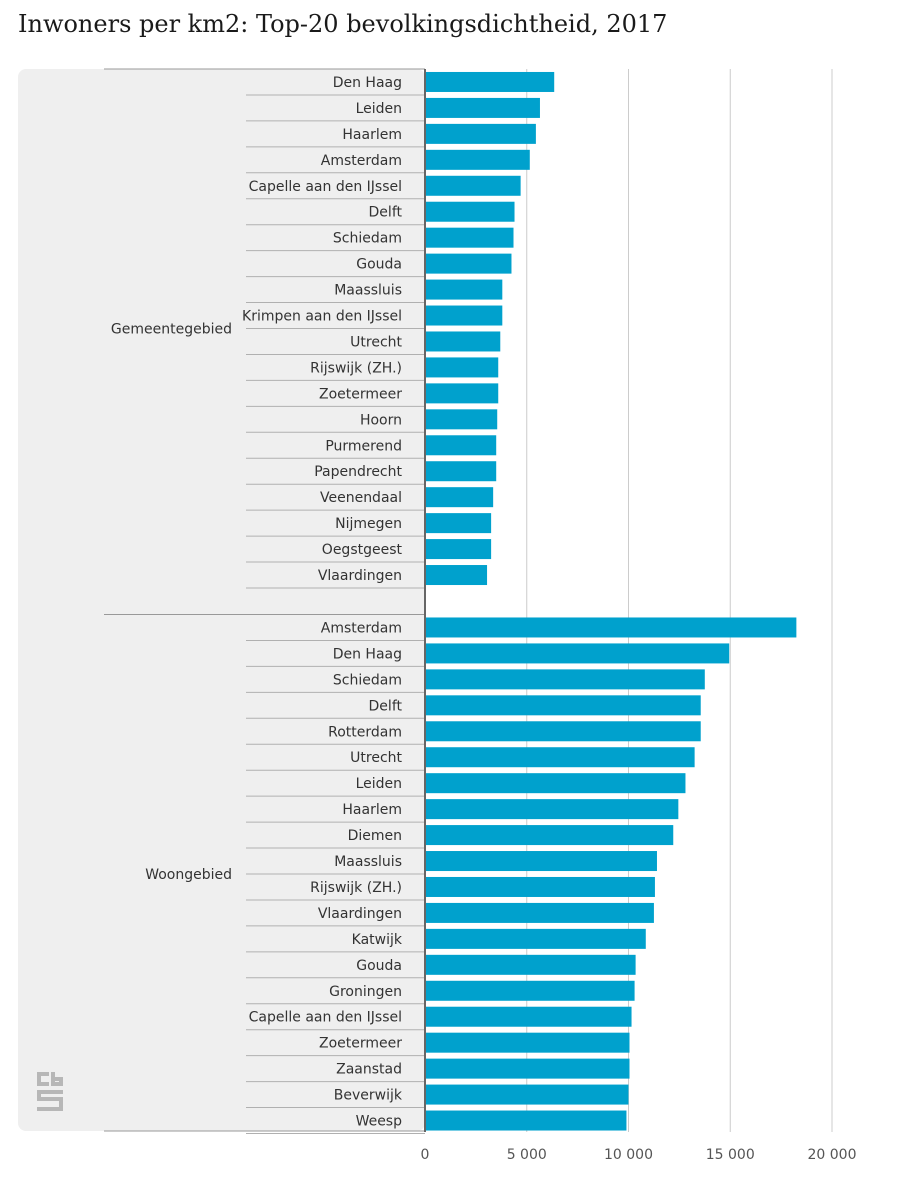 Image resolution: width=900 pixels, height=1200 pixels. What do you see at coordinates (730, 1155) in the screenshot?
I see `x-tick-label: 15 000` at bounding box center [730, 1155].